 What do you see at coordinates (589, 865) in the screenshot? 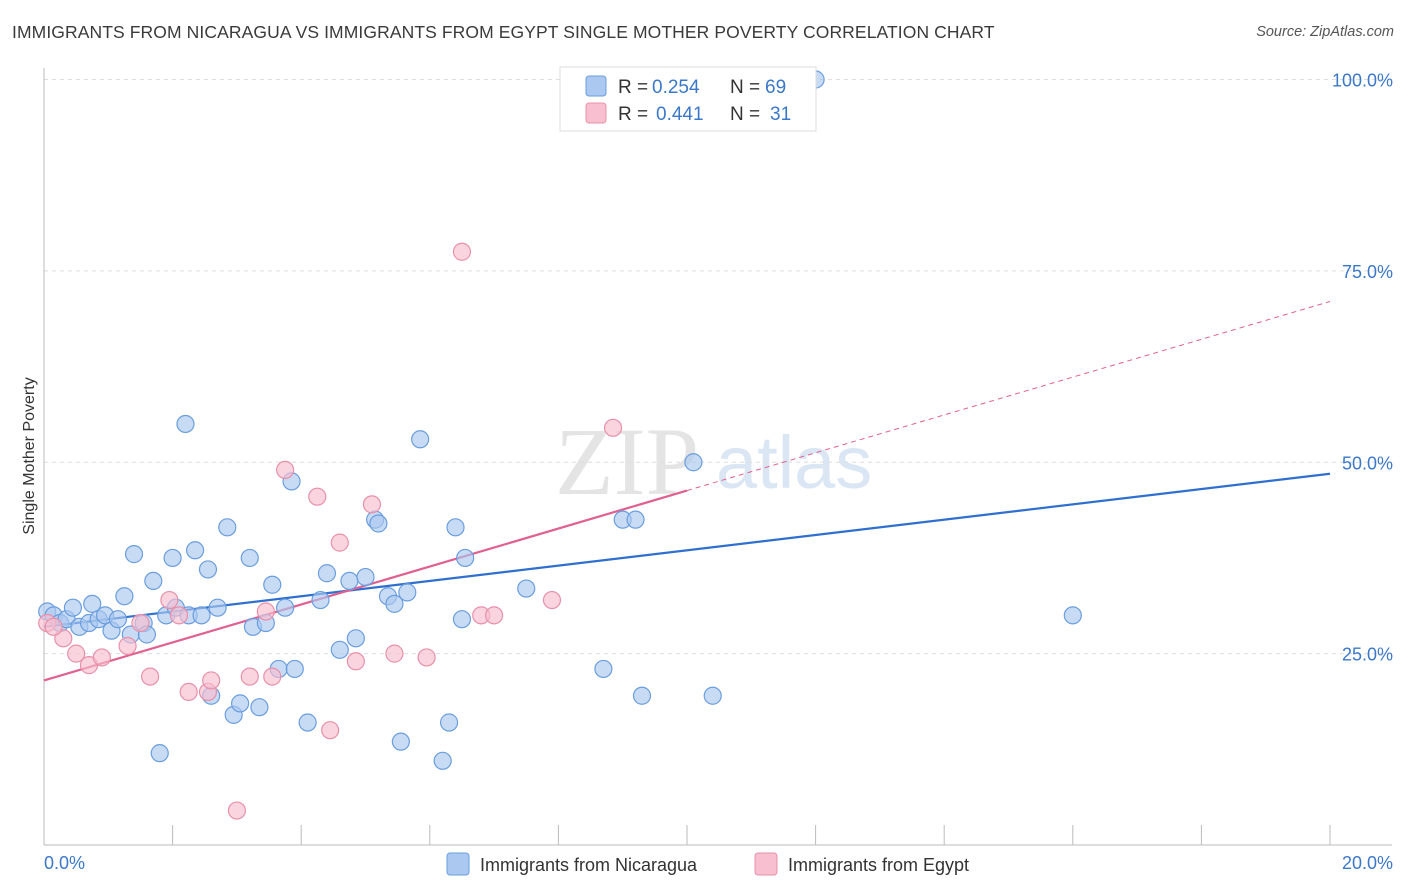
I see `bottom-legend-label-nicaragua: Immigrants from Nicaragua` at bounding box center [589, 865].